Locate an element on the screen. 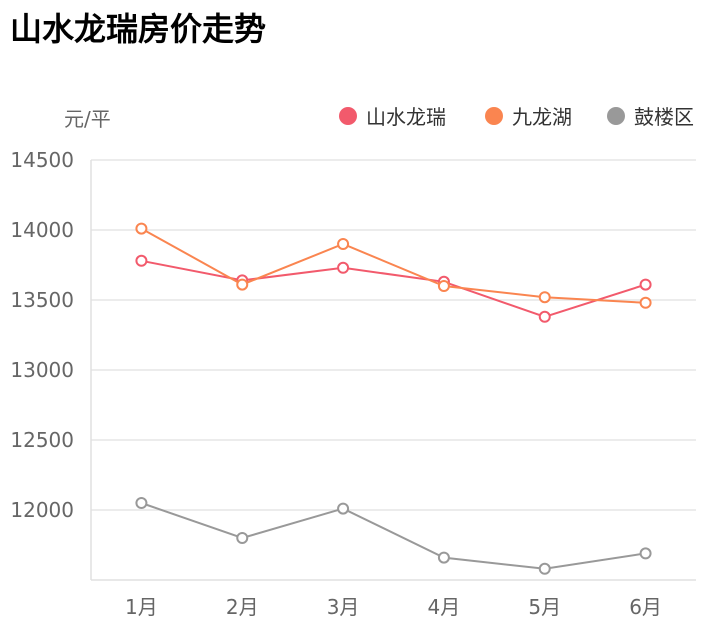 The width and height of the screenshot is (718, 640). y-tick-label: 14000 is located at coordinates (42, 230).